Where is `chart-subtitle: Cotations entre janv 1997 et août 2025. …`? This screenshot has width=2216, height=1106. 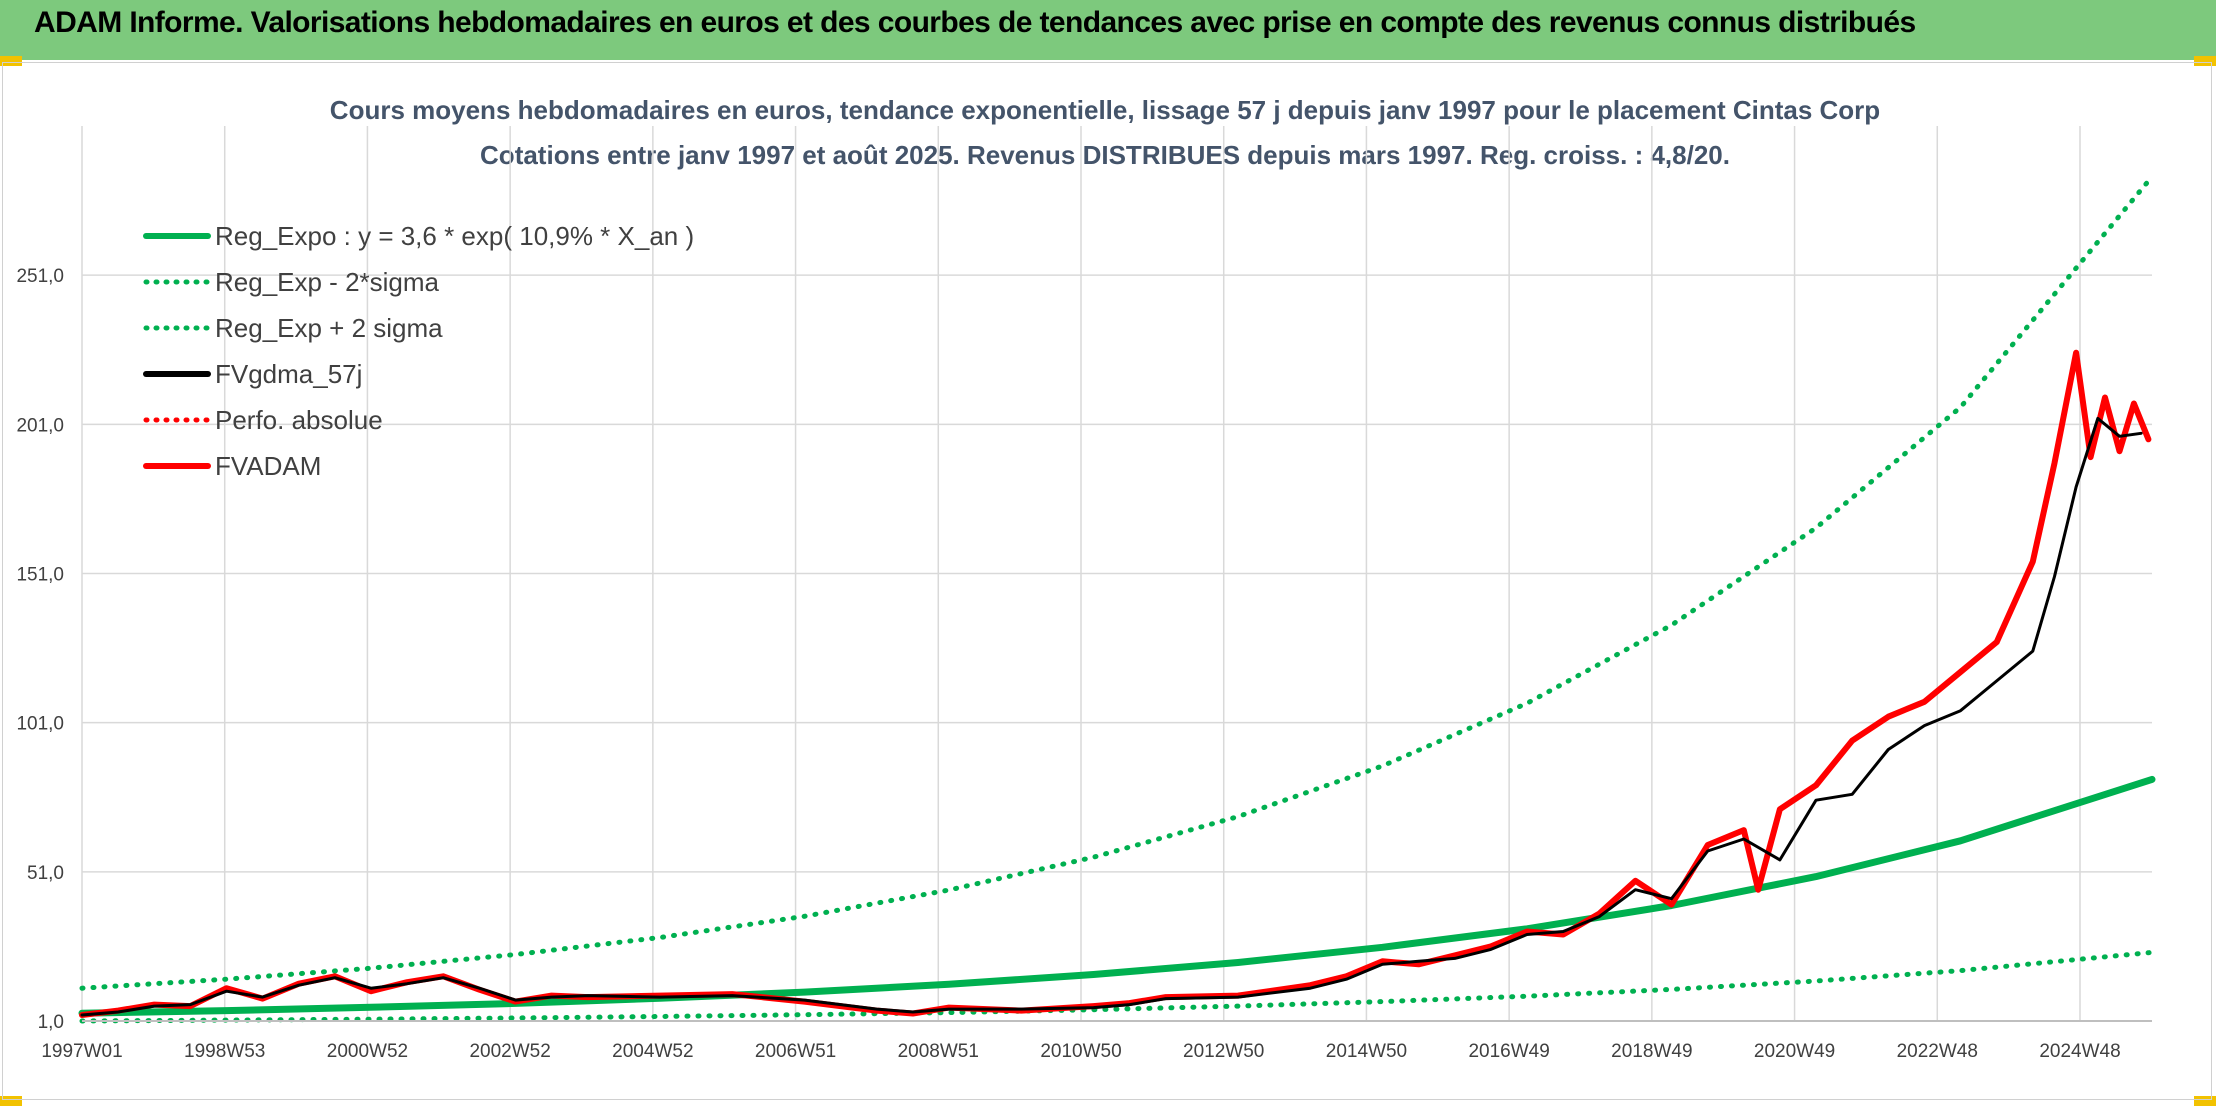 chart-subtitle: Cotations entre janv 1997 et août 2025. … is located at coordinates (1105, 155).